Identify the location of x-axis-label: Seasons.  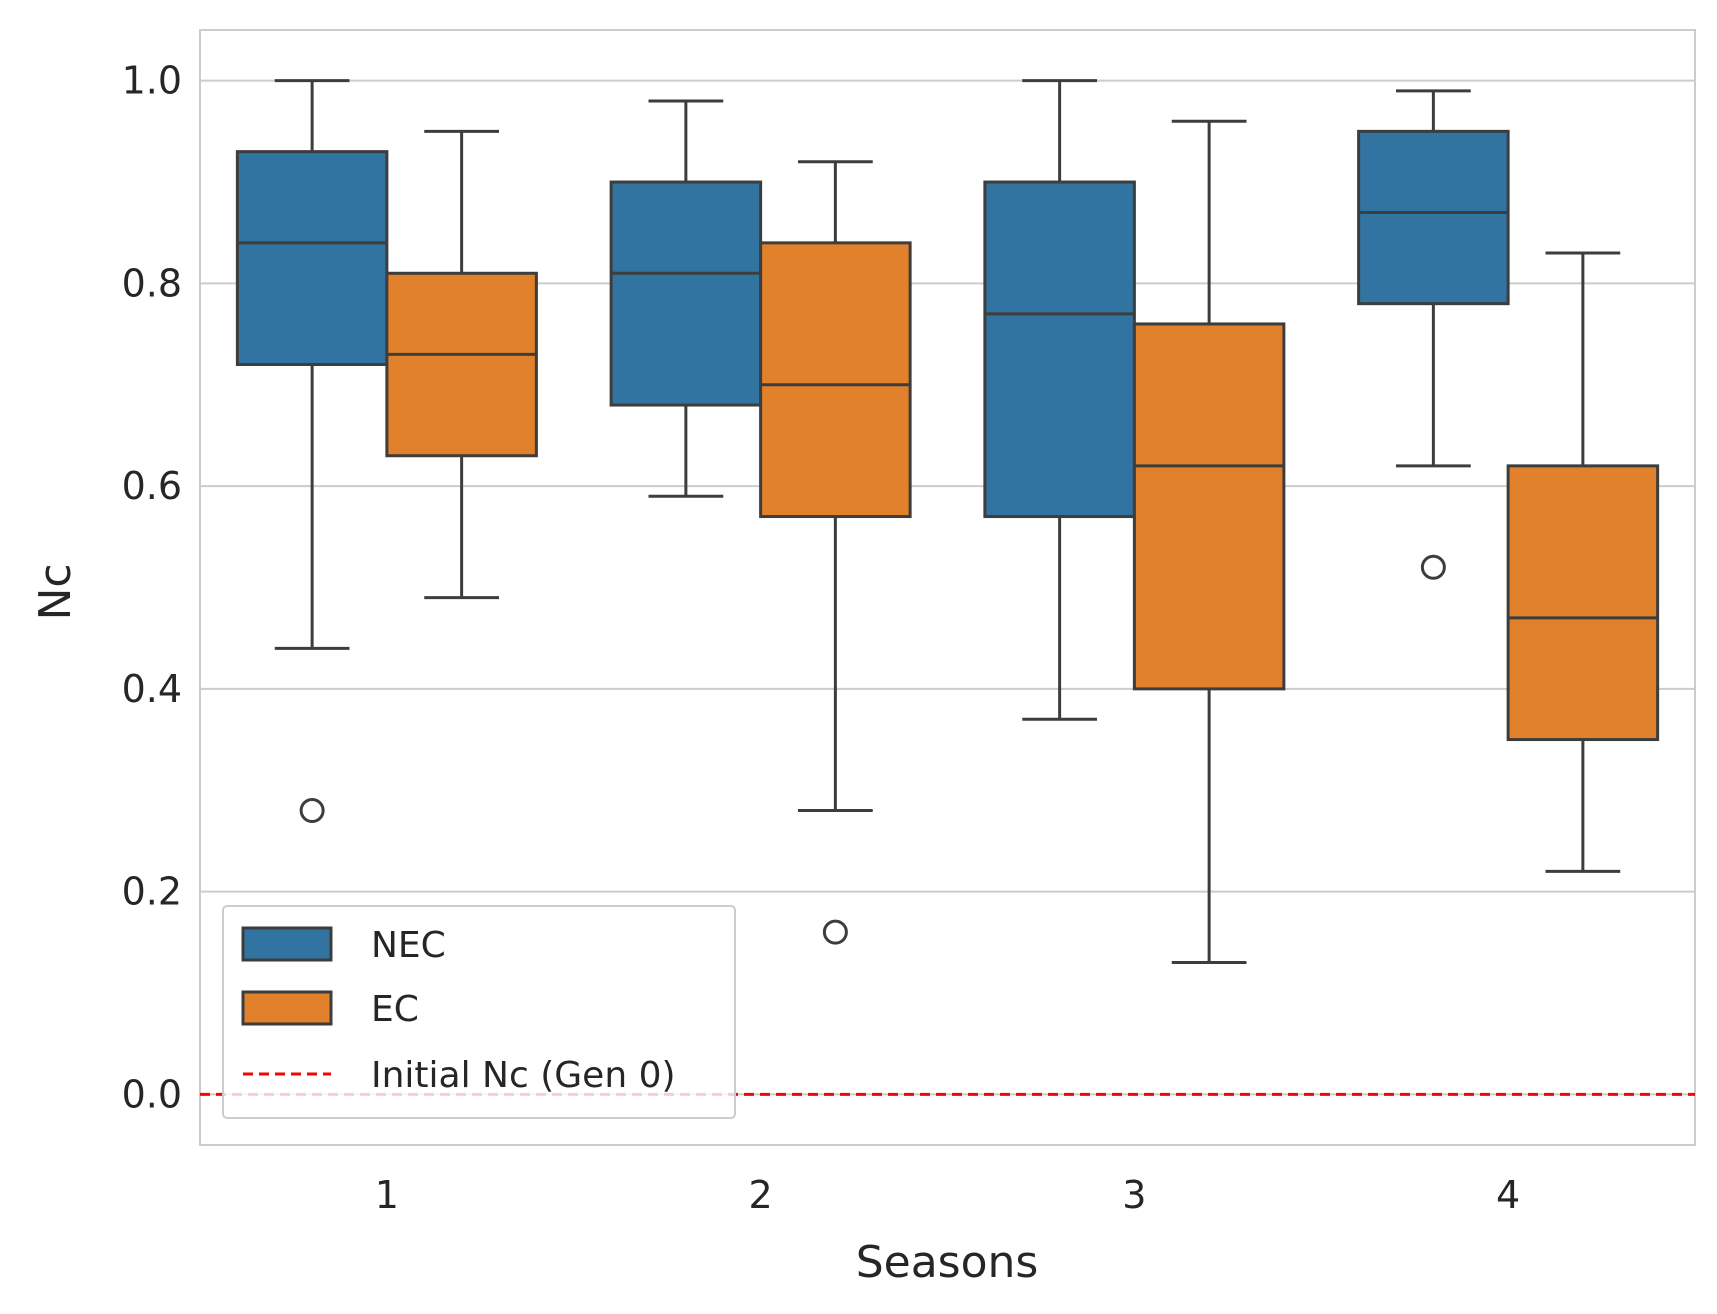
(947, 1262).